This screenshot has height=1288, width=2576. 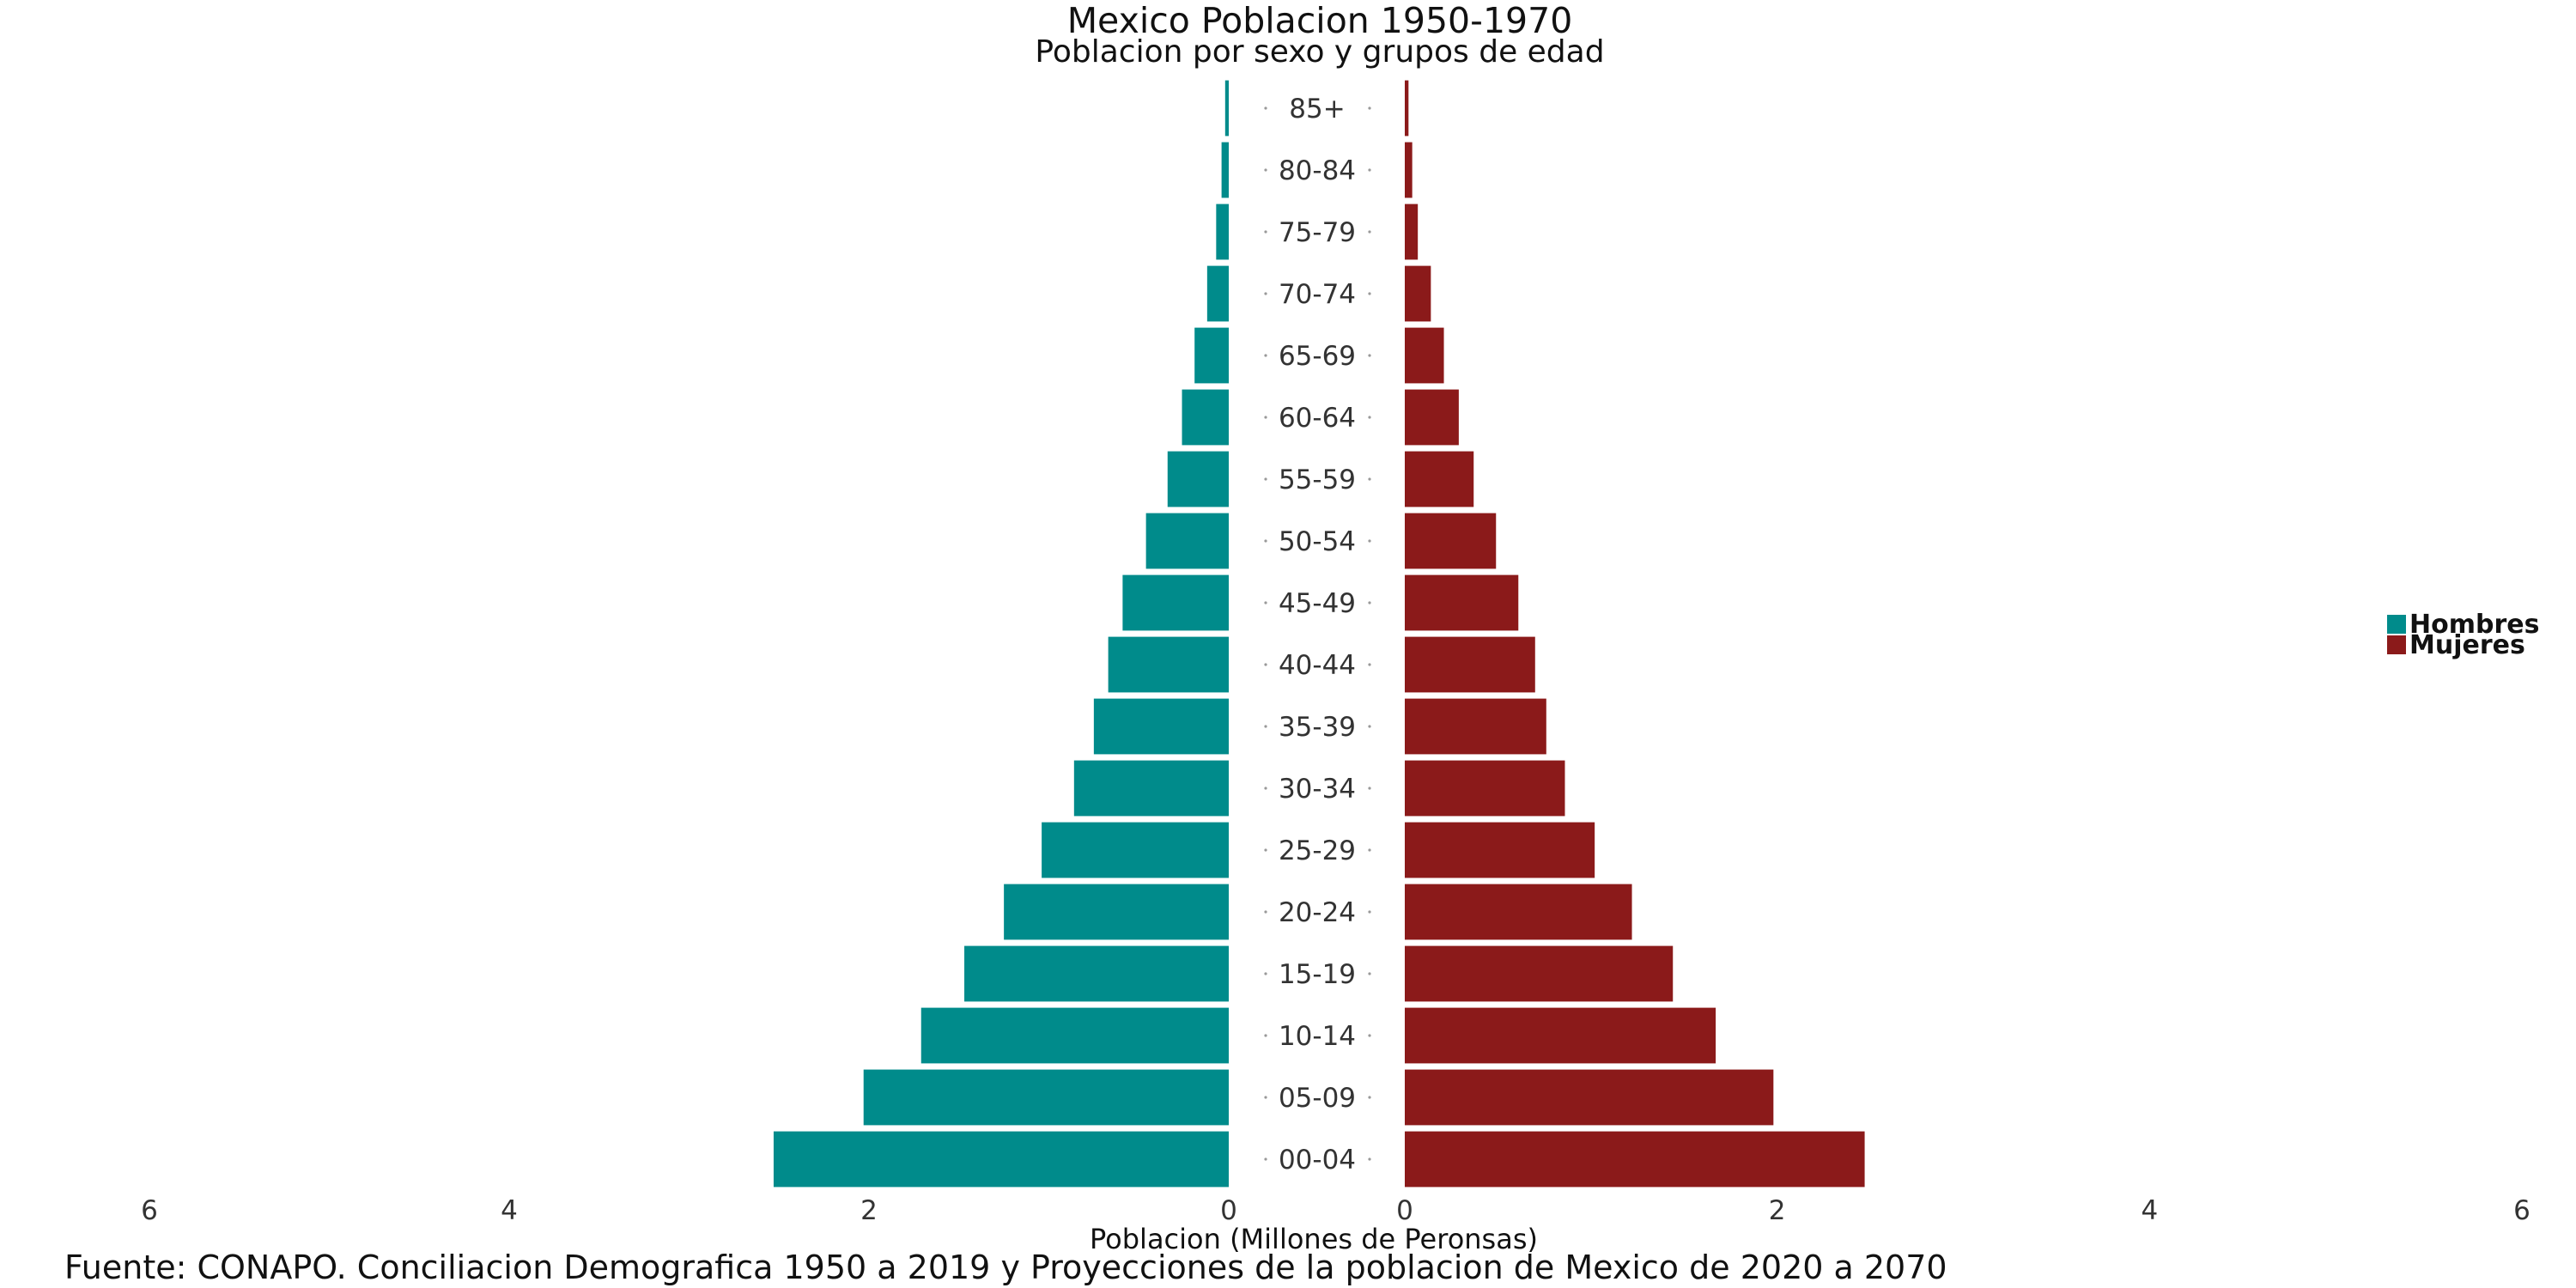 What do you see at coordinates (1228, 1210) in the screenshot?
I see `x-tick-left-0: 0` at bounding box center [1228, 1210].